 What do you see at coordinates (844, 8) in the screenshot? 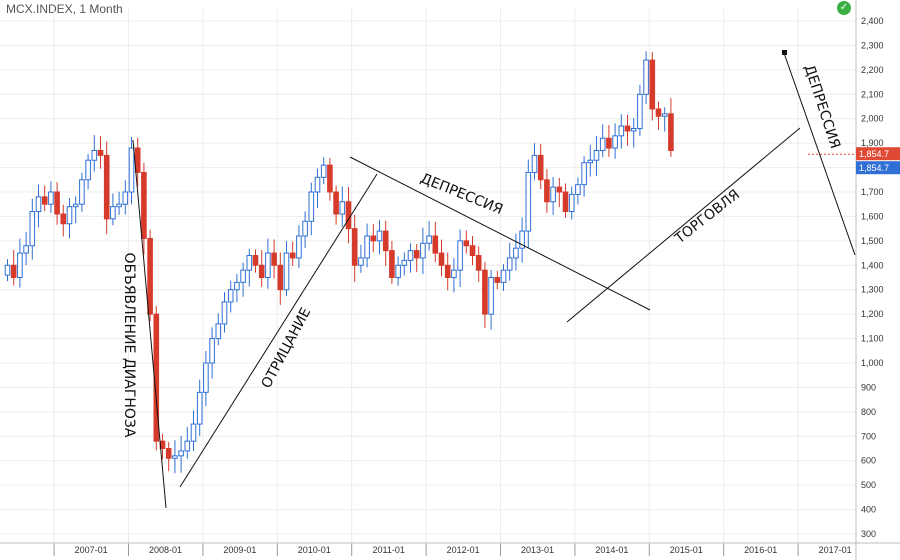
I see `check-circle-icon: ✓` at bounding box center [844, 8].